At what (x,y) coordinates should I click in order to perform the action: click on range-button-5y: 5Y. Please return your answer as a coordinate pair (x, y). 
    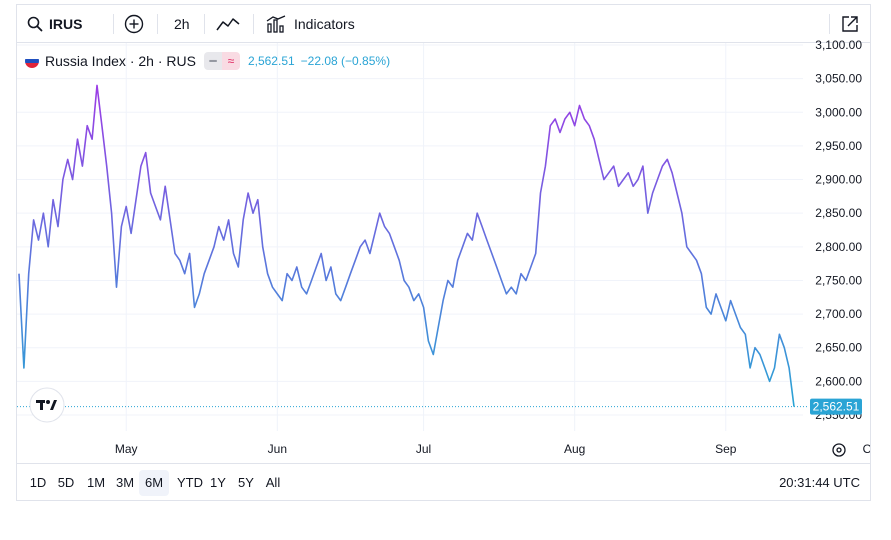
    Looking at the image, I should click on (246, 482).